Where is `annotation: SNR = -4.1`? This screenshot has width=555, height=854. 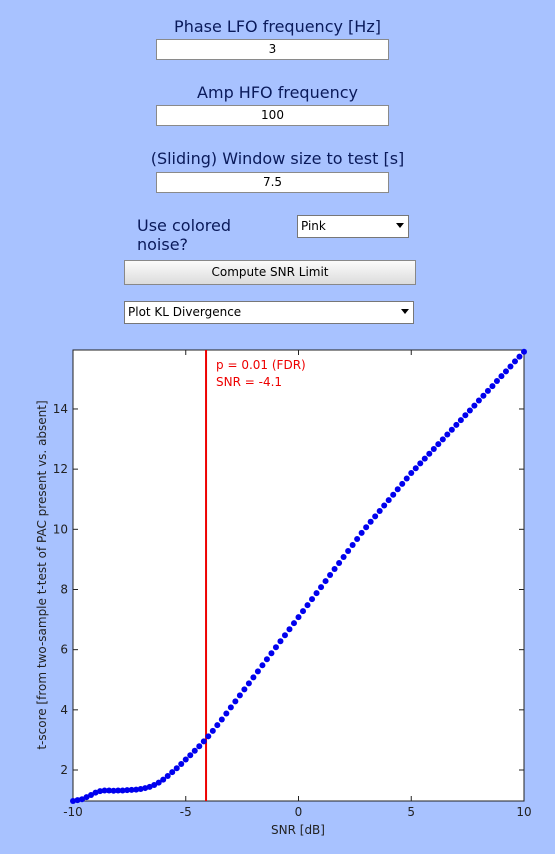
annotation: SNR = -4.1 is located at coordinates (249, 382).